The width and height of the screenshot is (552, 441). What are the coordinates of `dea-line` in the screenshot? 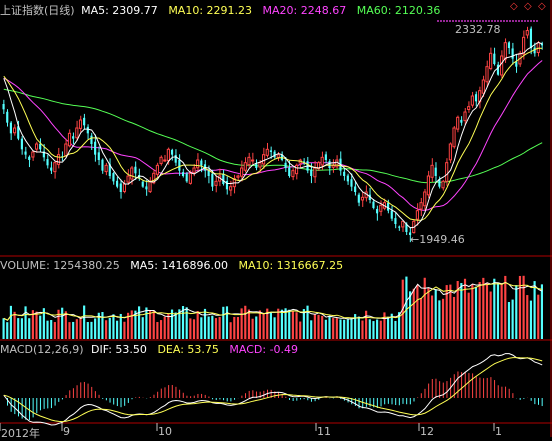 It's located at (273, 390).